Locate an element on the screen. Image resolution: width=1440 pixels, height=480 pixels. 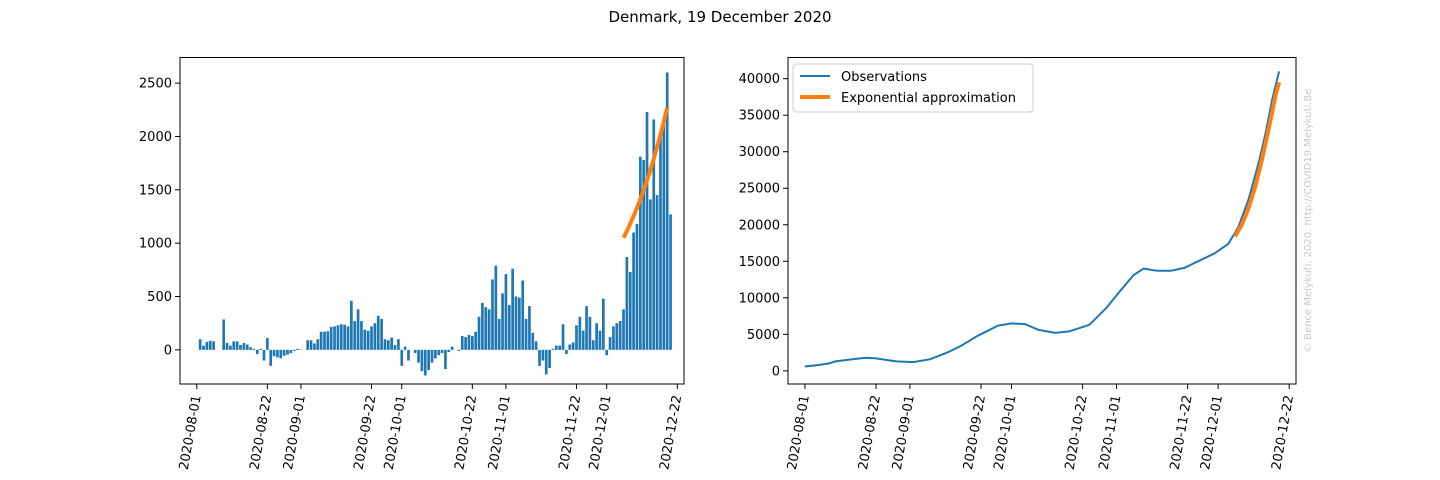
cumulative-x-tick-label: 2020-11-22 is located at coordinates (1182, 432).